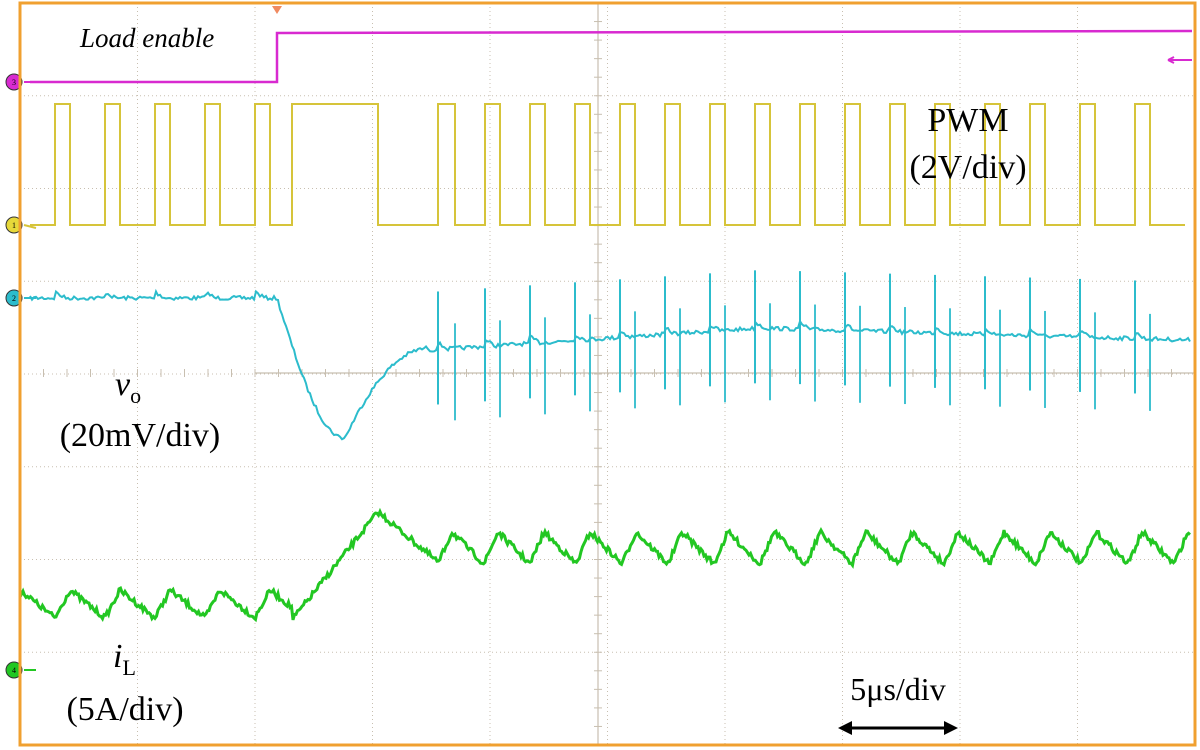  Describe the element at coordinates (123, 384) in the screenshot. I see `vo-label-main: v` at that location.